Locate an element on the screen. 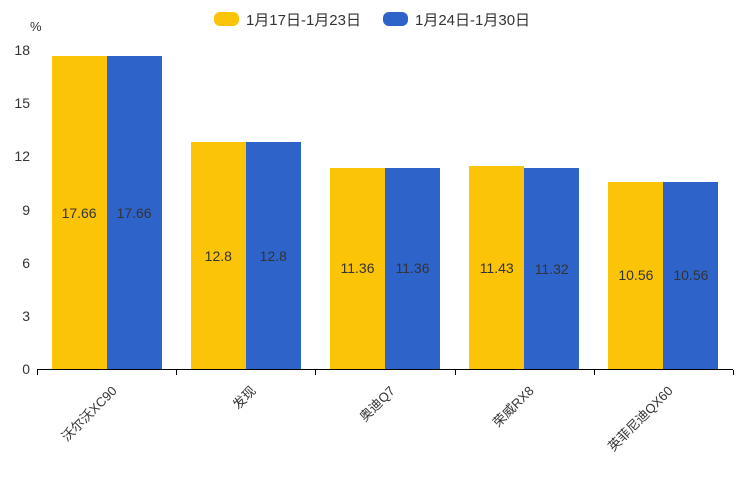 The height and width of the screenshot is (496, 744). legend-item-week1: 1月17日-1月23日 is located at coordinates (287, 19).